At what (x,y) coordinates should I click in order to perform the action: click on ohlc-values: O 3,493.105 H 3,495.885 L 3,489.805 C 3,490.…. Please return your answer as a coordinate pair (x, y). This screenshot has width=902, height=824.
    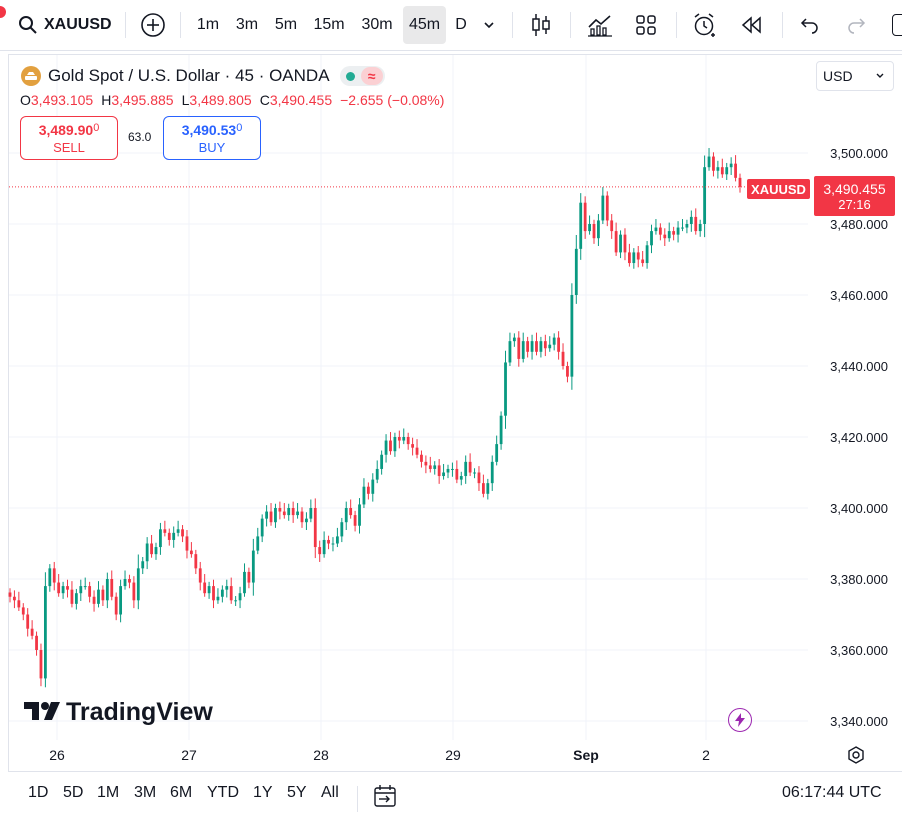
    Looking at the image, I should click on (236, 100).